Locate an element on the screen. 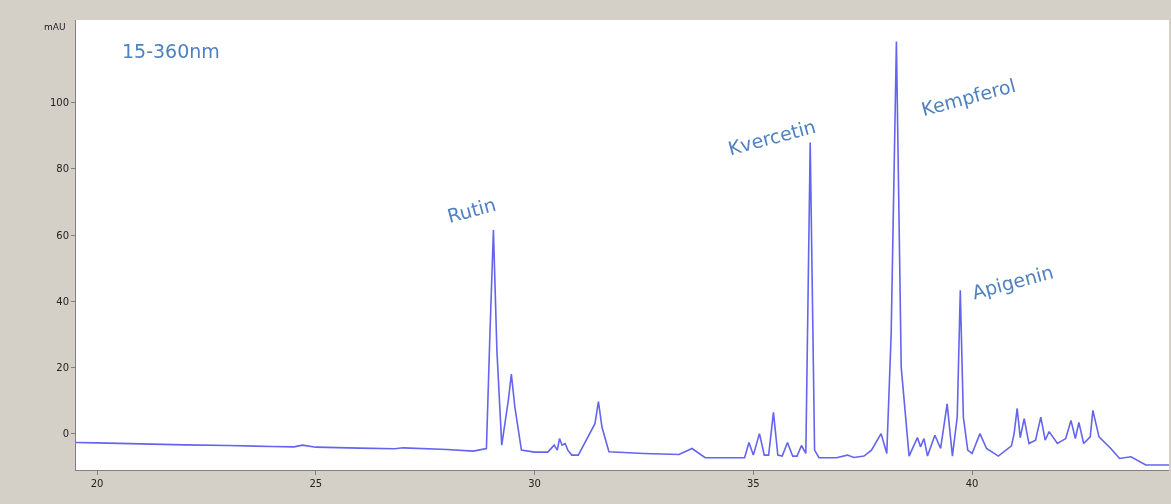  y-tick-label: 80 is located at coordinates (62, 169).